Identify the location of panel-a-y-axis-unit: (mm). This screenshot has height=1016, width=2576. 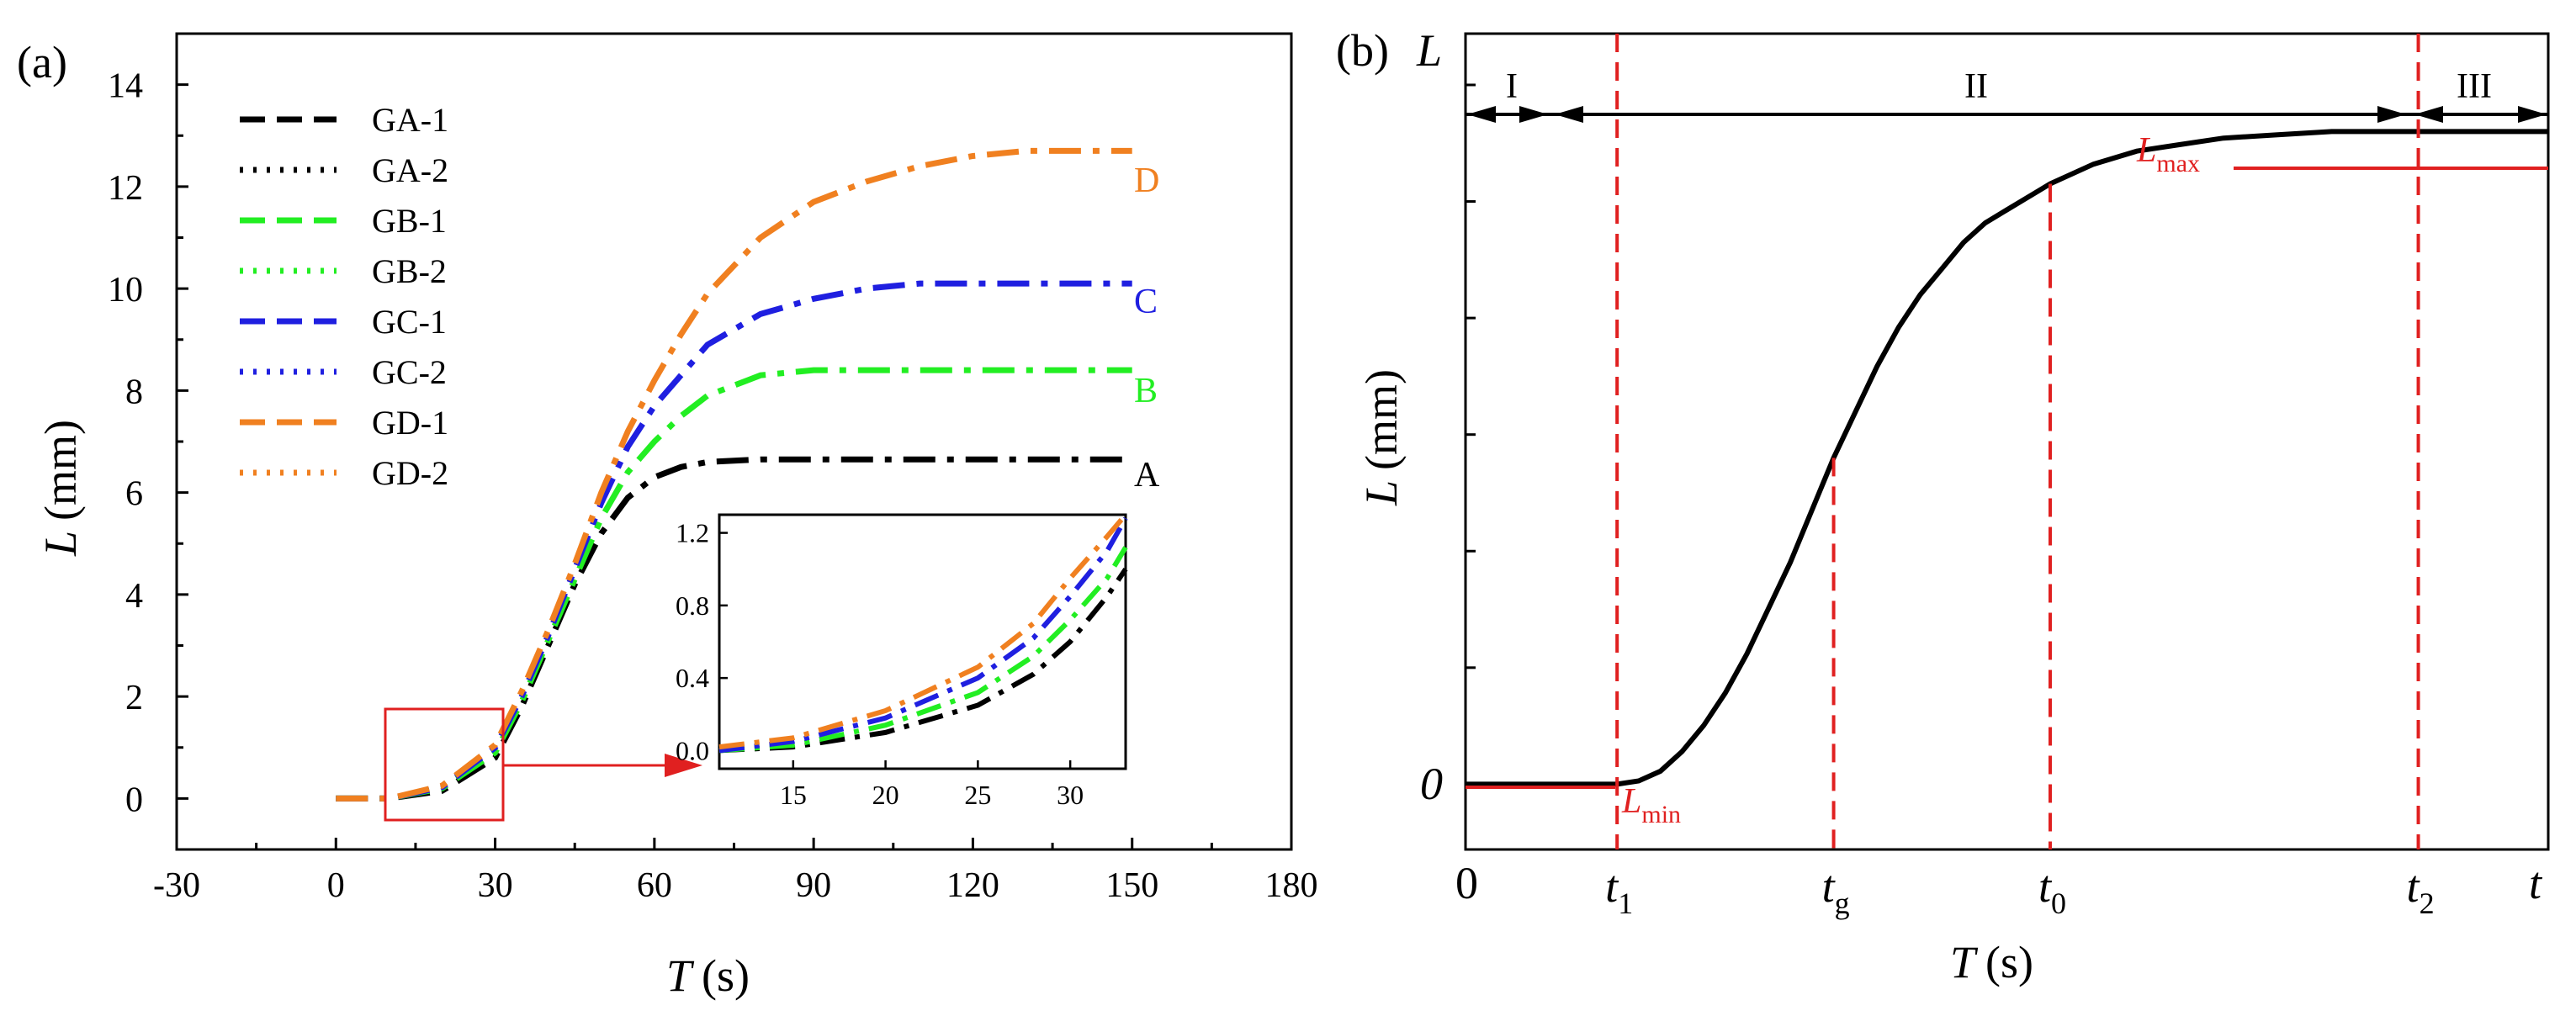
(61, 470).